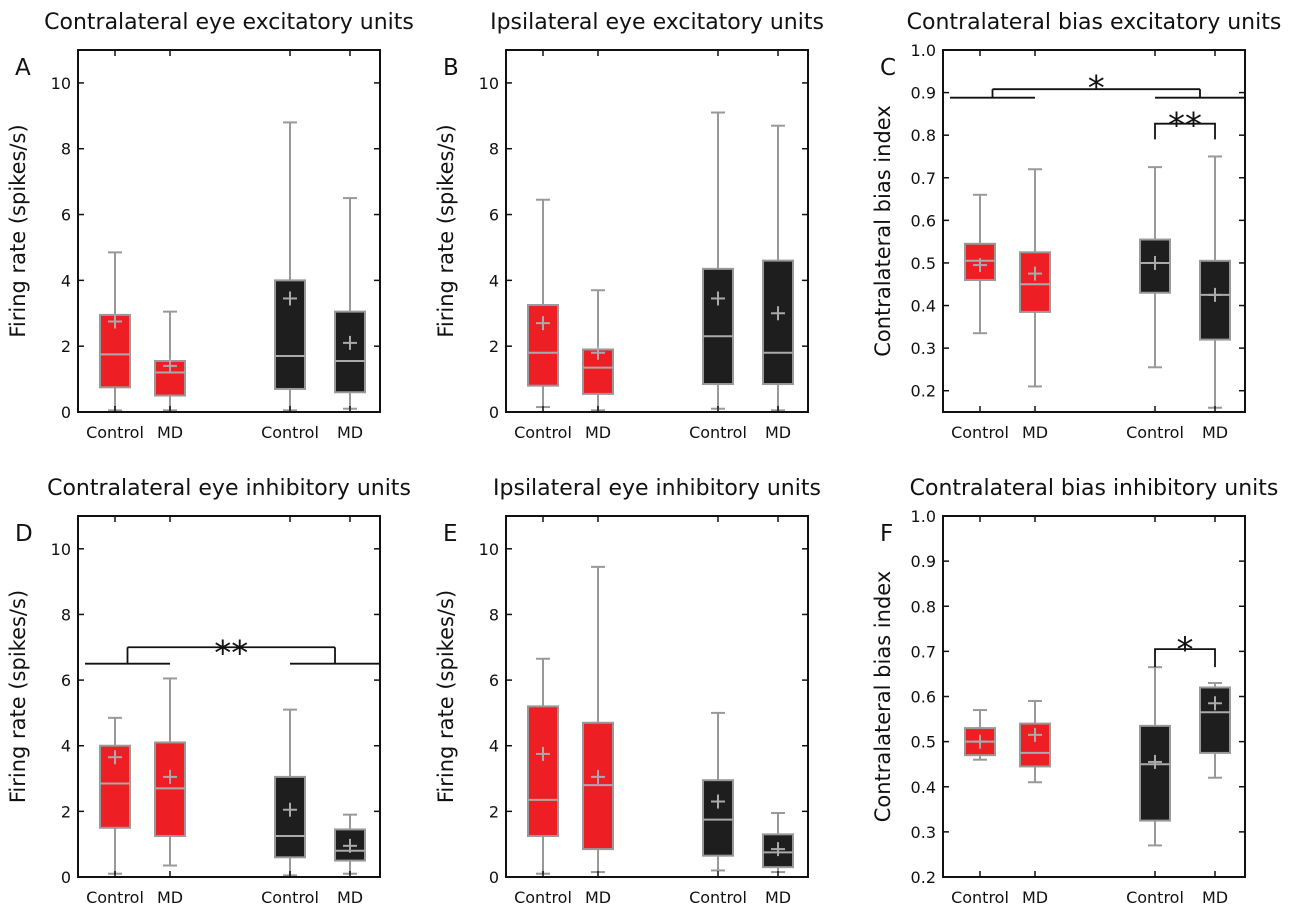 This screenshot has width=1307, height=906. What do you see at coordinates (23, 68) in the screenshot?
I see `panel-letter: A` at bounding box center [23, 68].